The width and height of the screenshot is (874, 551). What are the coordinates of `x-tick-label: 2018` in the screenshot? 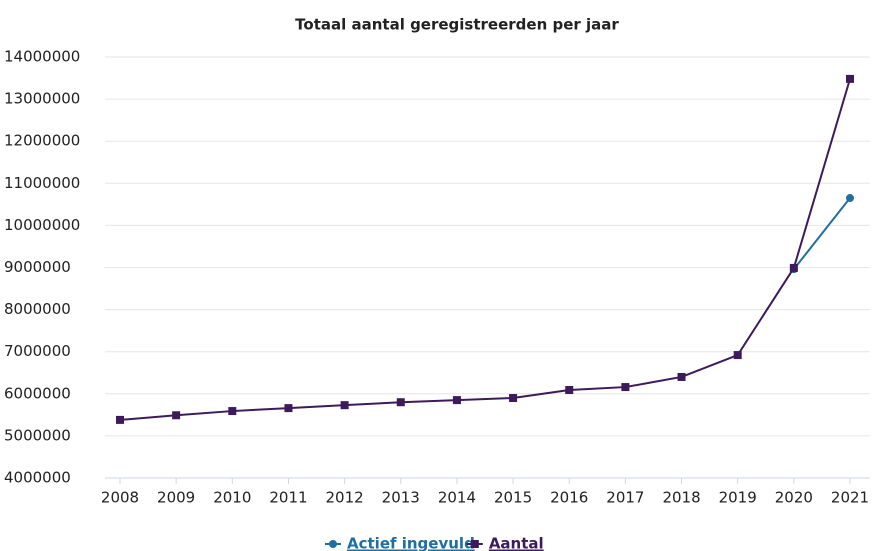 It's located at (681, 498).